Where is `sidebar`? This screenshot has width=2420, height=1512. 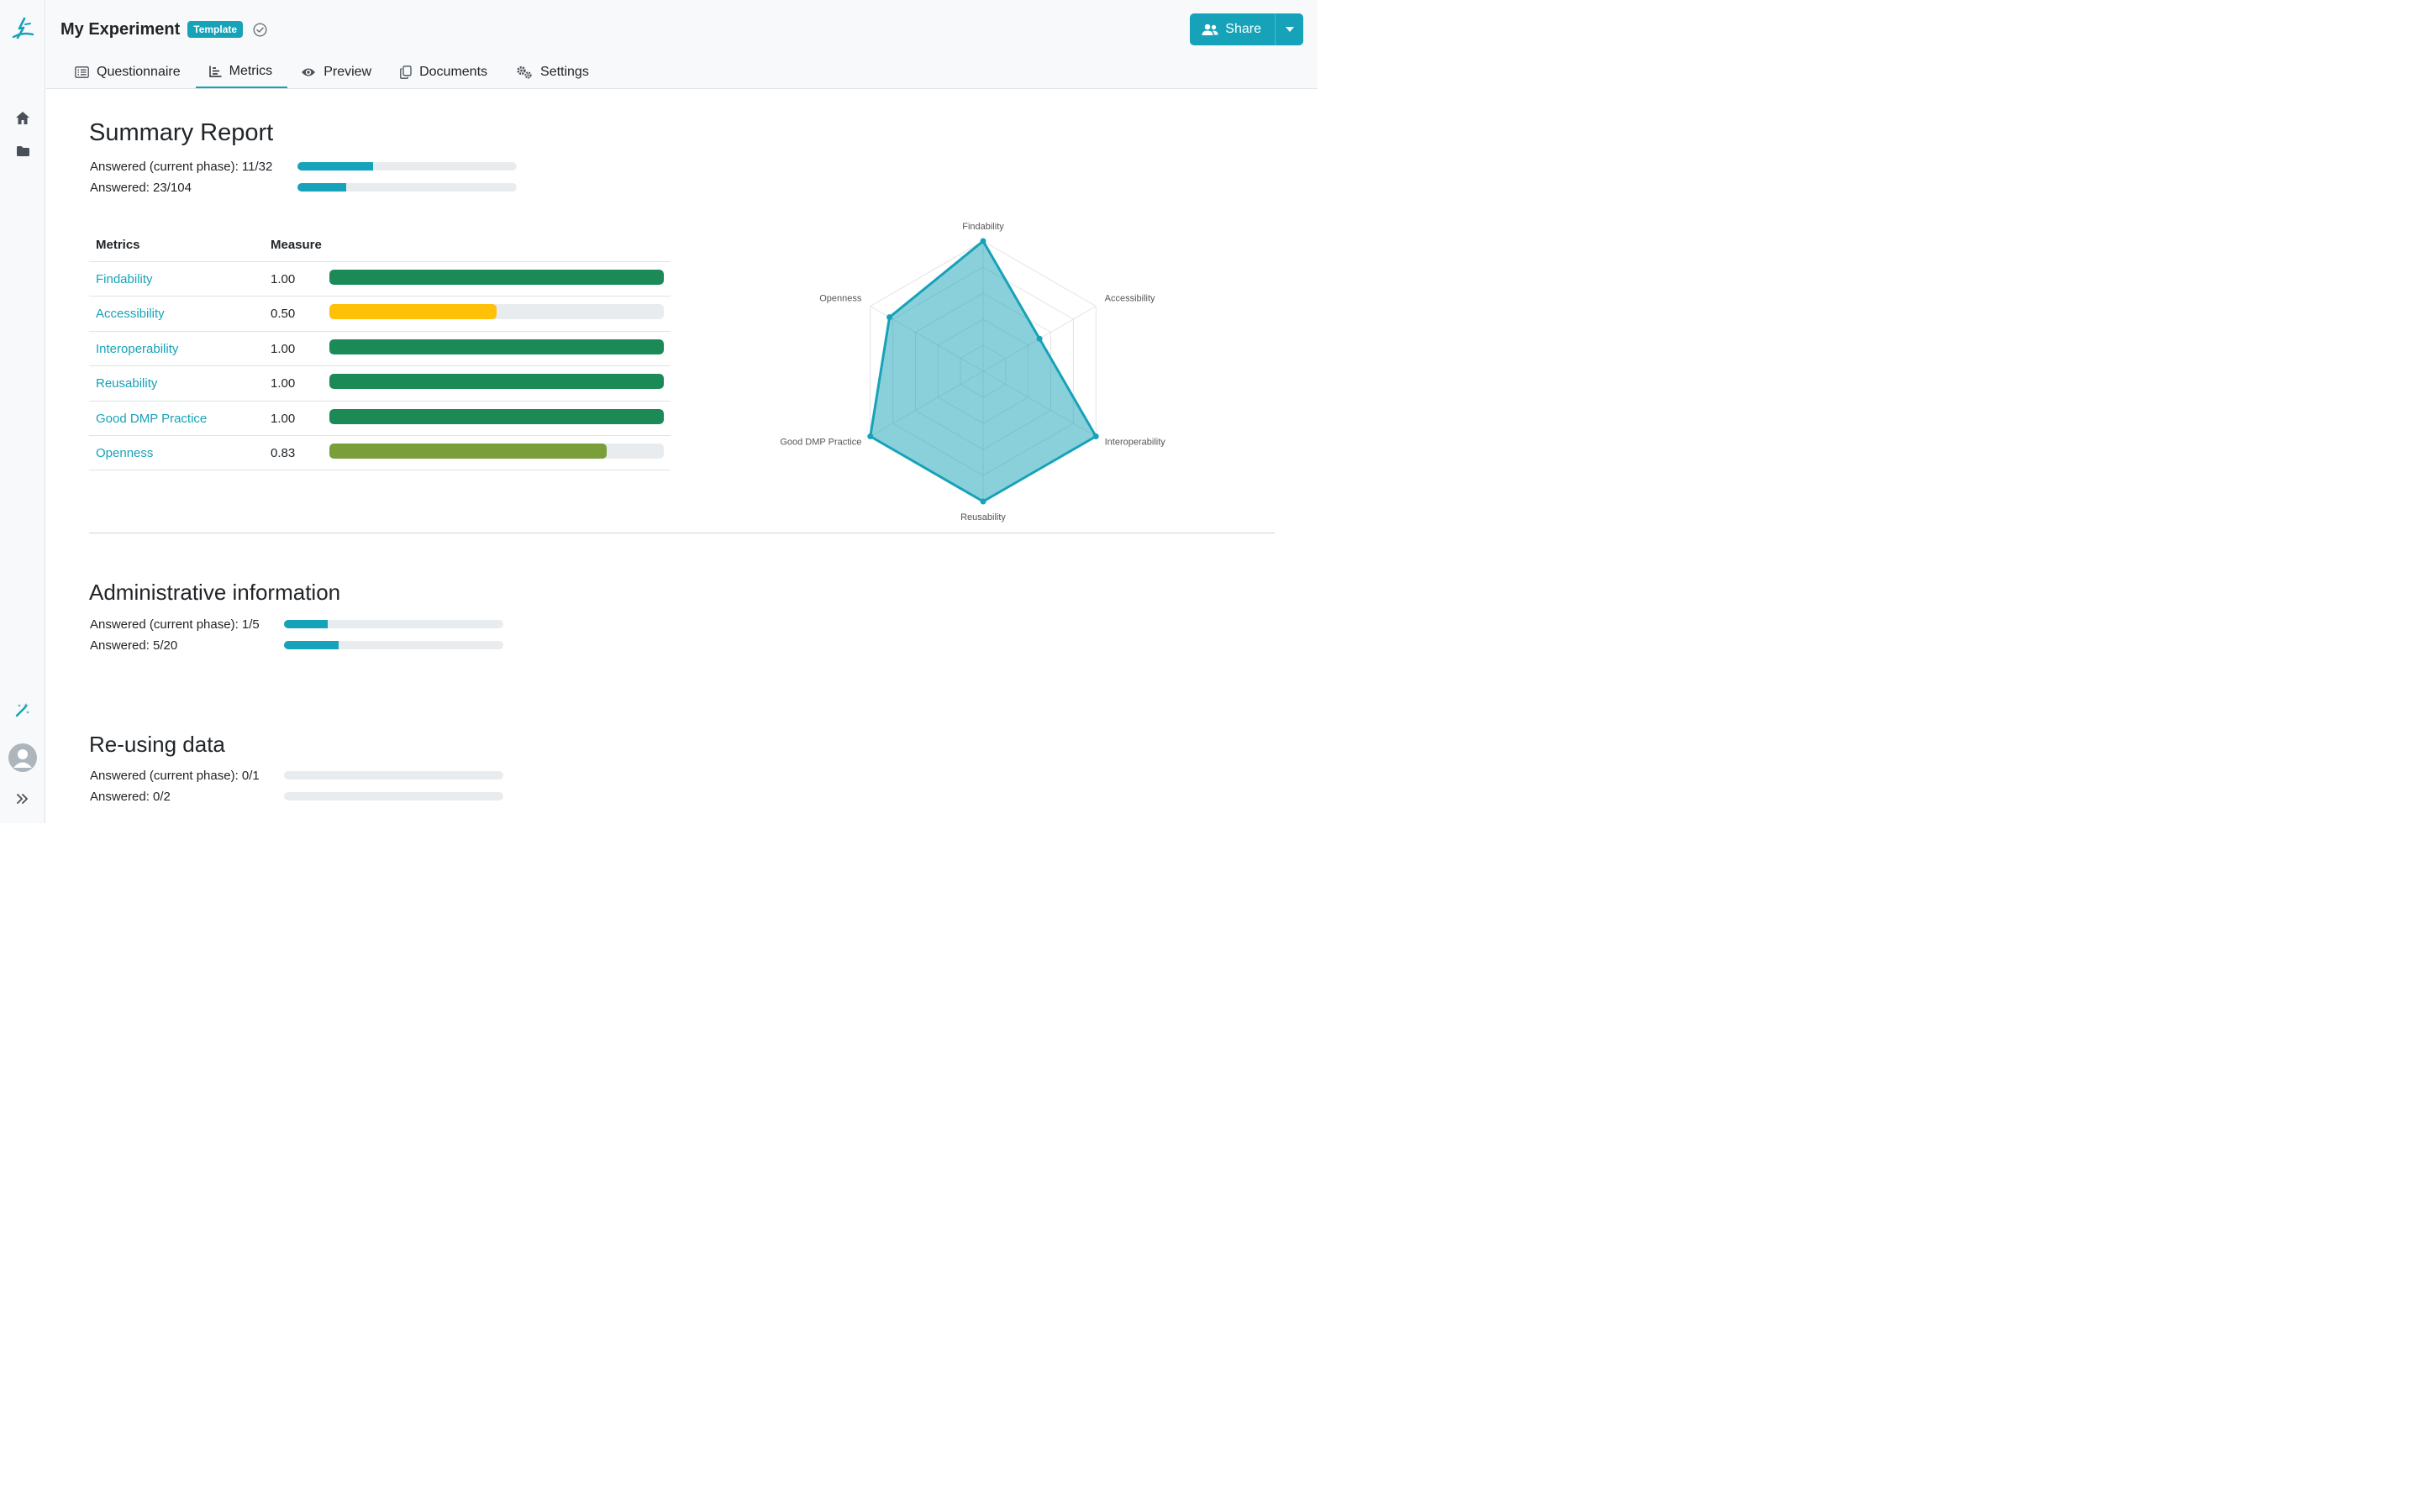
sidebar is located at coordinates (22, 411).